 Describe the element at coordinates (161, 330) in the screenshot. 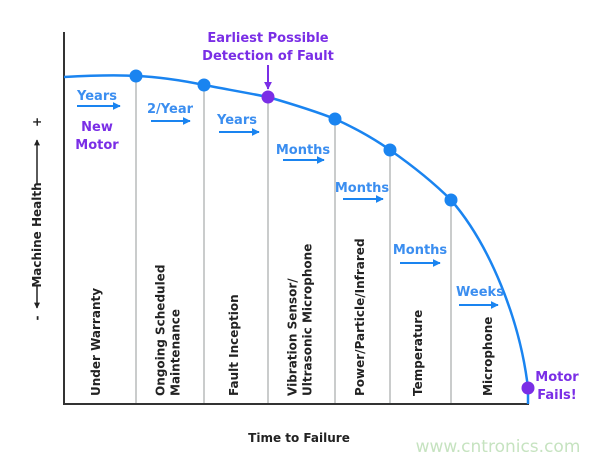

I see `stage-label: Ongoing Scheduled` at that location.